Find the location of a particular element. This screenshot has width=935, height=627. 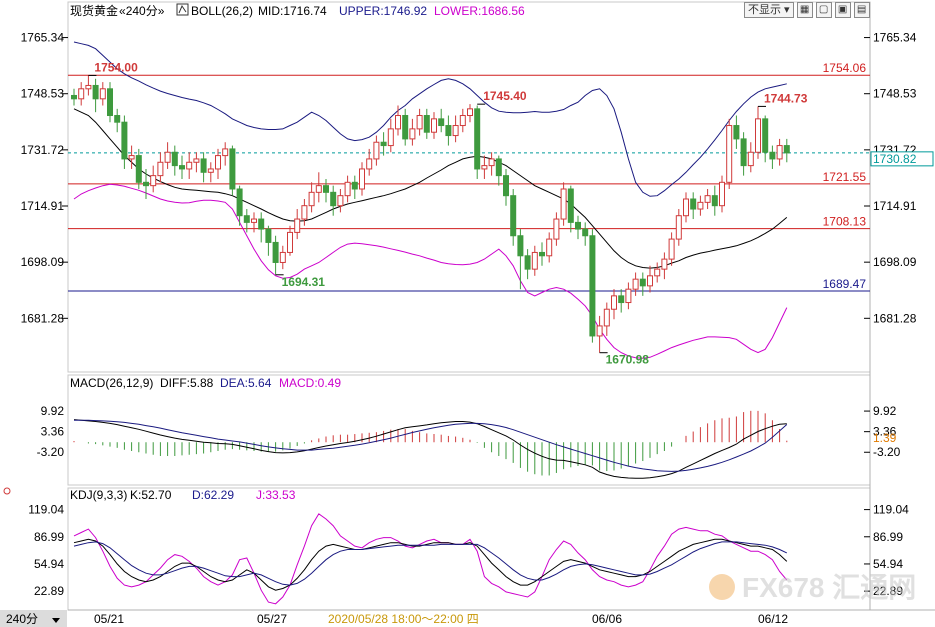

current-price-label: 1730.82 is located at coordinates (895, 159).